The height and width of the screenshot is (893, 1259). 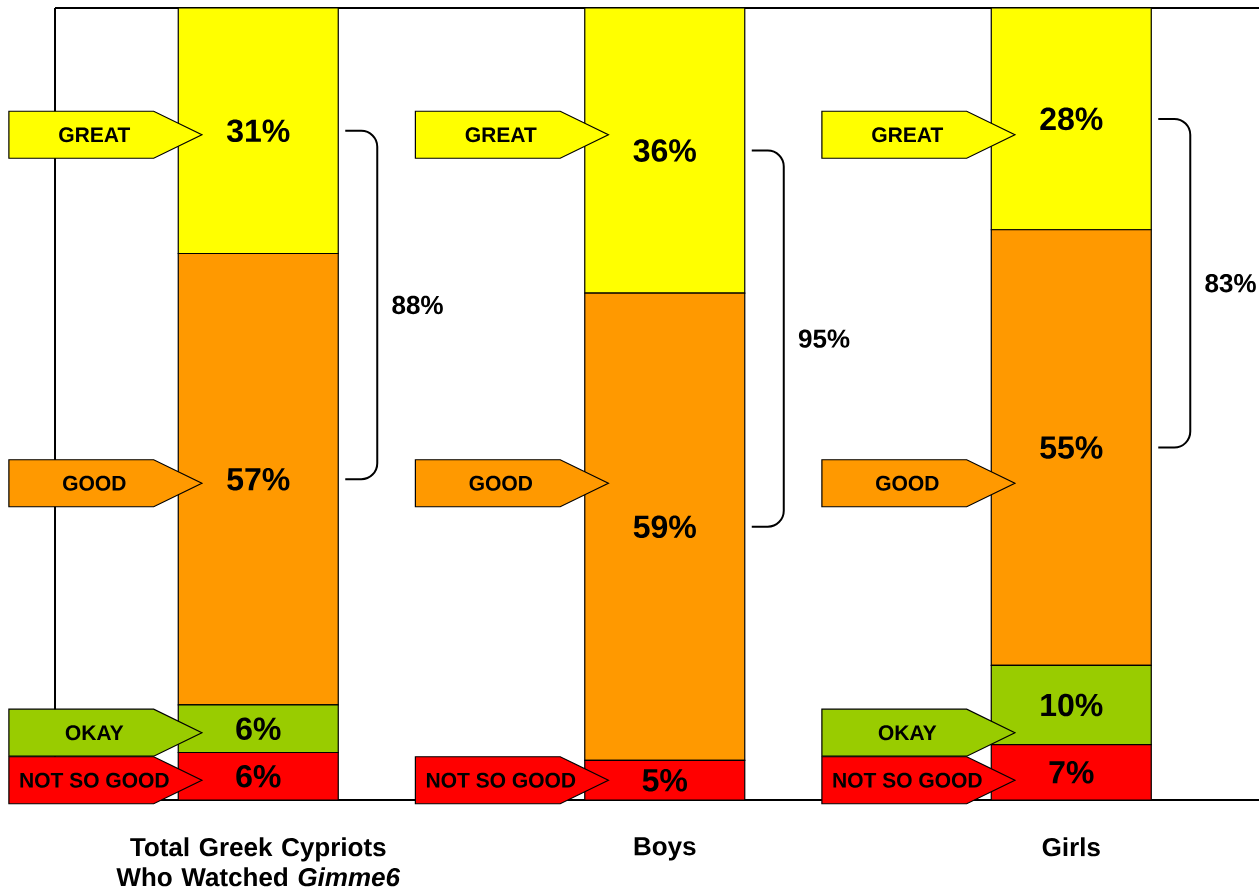 I want to click on annotation: 95%, so click(x=824, y=338).